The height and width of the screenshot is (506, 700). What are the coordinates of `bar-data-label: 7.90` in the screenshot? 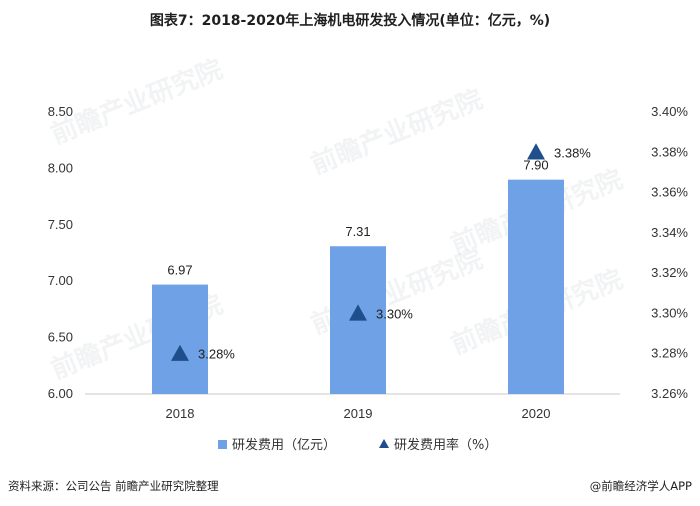 It's located at (535, 165).